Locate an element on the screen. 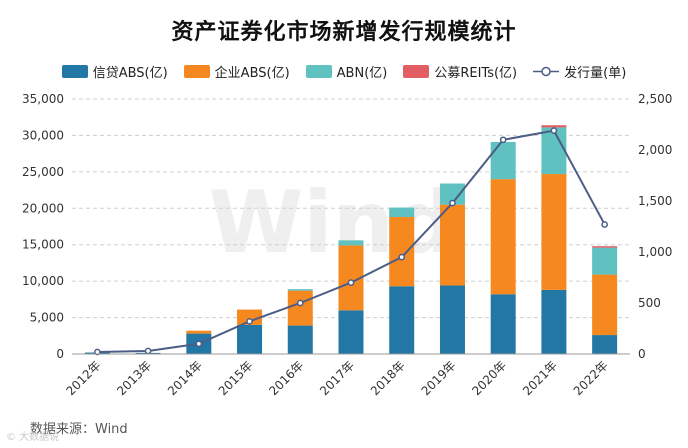 The width and height of the screenshot is (688, 448). x-tick-label: 2016年 is located at coordinates (286, 378).